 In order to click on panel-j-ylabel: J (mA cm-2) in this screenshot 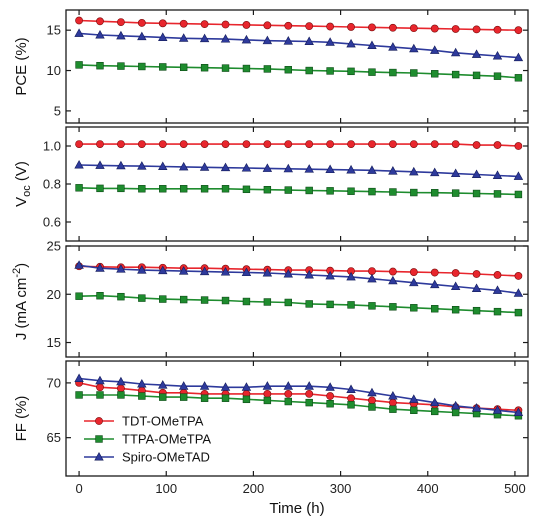, I will do `click(20, 301)`.